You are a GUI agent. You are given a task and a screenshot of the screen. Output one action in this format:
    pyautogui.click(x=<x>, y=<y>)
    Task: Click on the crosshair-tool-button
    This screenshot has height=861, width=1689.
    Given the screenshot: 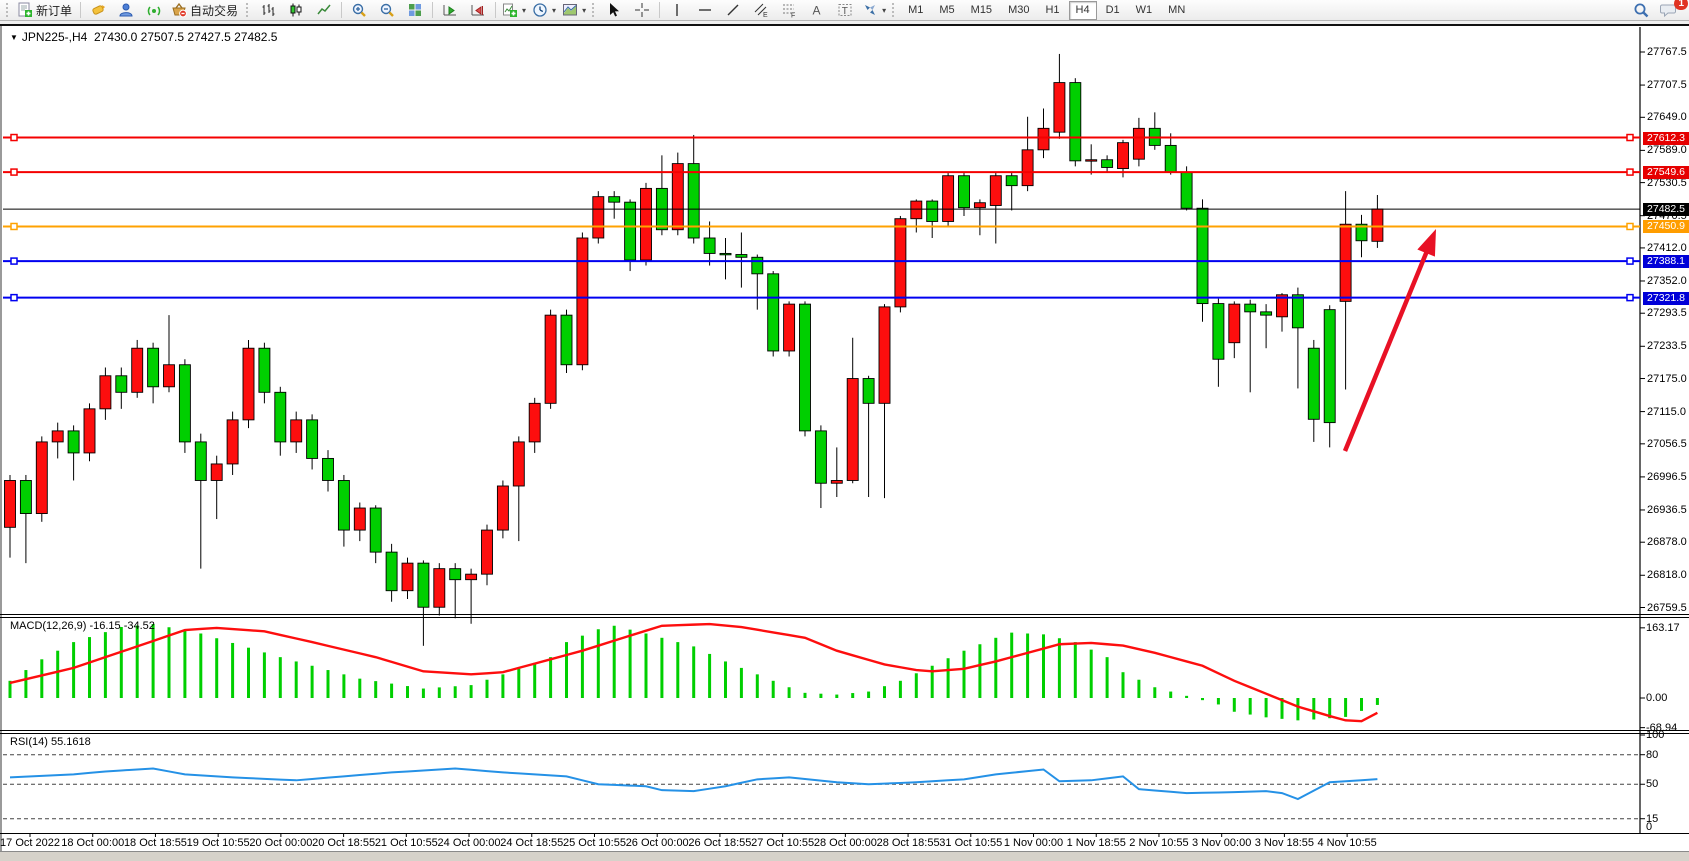 What is the action you would take?
    pyautogui.click(x=642, y=10)
    